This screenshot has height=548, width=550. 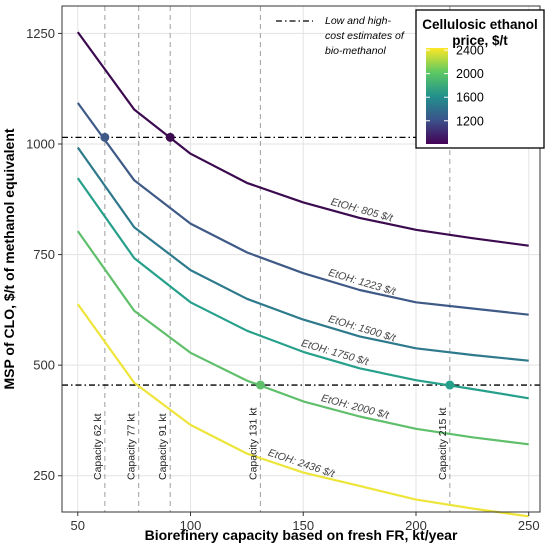 What do you see at coordinates (470, 74) in the screenshot?
I see `color-legend-tick-label: 2000` at bounding box center [470, 74].